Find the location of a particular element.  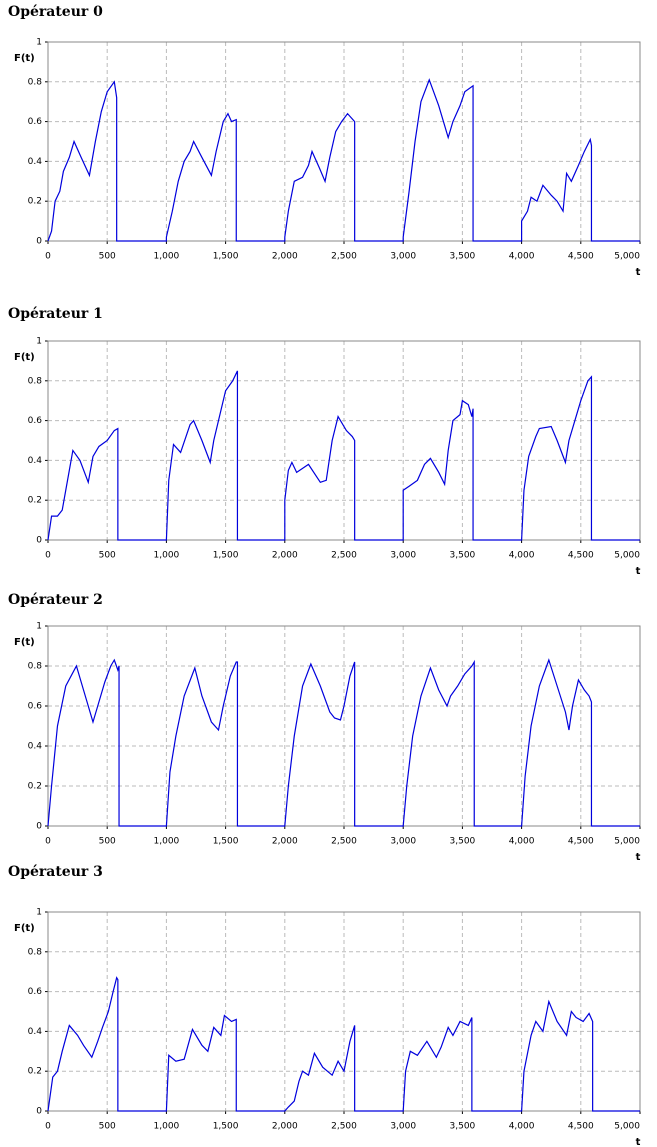

chart-title: Opérateur 3 is located at coordinates (55, 872).